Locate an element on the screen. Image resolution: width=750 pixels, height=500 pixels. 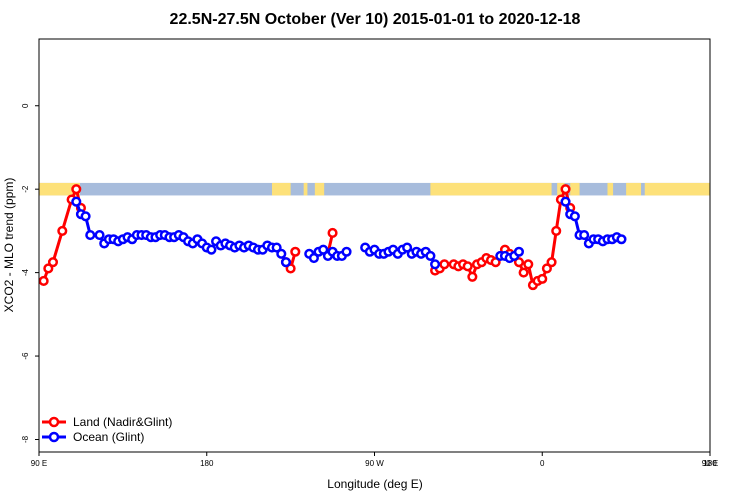
y-axis-label: XCO2 - MLO trend (ppm) is located at coordinates (9, 245).